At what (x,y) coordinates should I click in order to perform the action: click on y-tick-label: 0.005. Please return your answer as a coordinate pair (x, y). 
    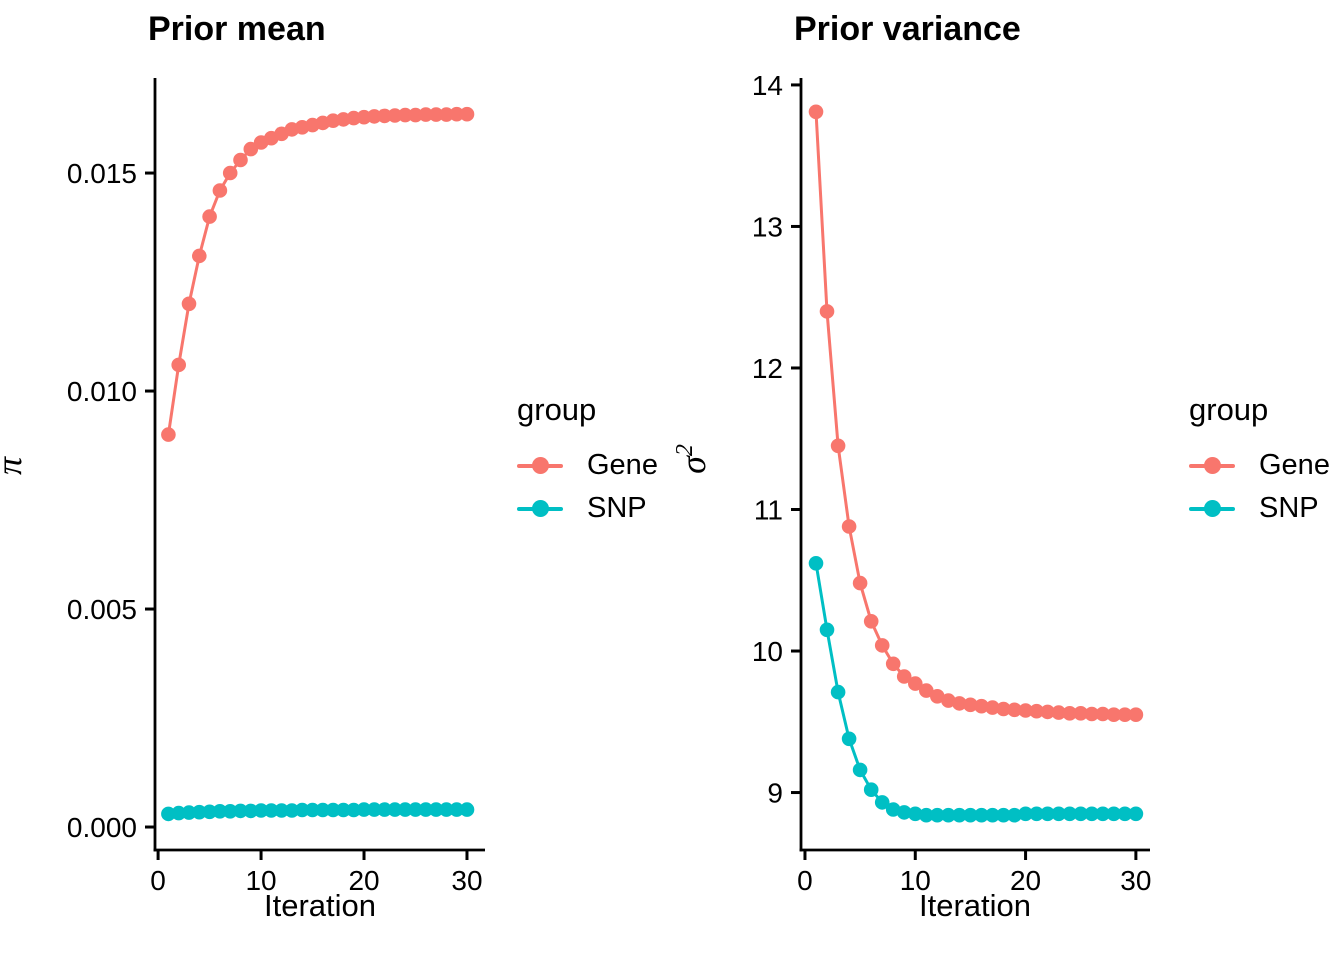
    Looking at the image, I should click on (102, 609).